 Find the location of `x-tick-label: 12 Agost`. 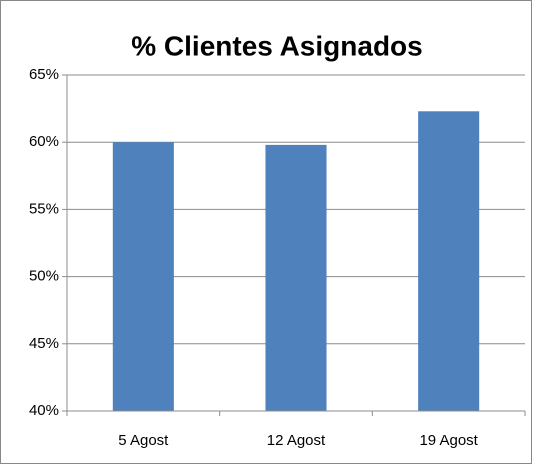

x-tick-label: 12 Agost is located at coordinates (296, 440).